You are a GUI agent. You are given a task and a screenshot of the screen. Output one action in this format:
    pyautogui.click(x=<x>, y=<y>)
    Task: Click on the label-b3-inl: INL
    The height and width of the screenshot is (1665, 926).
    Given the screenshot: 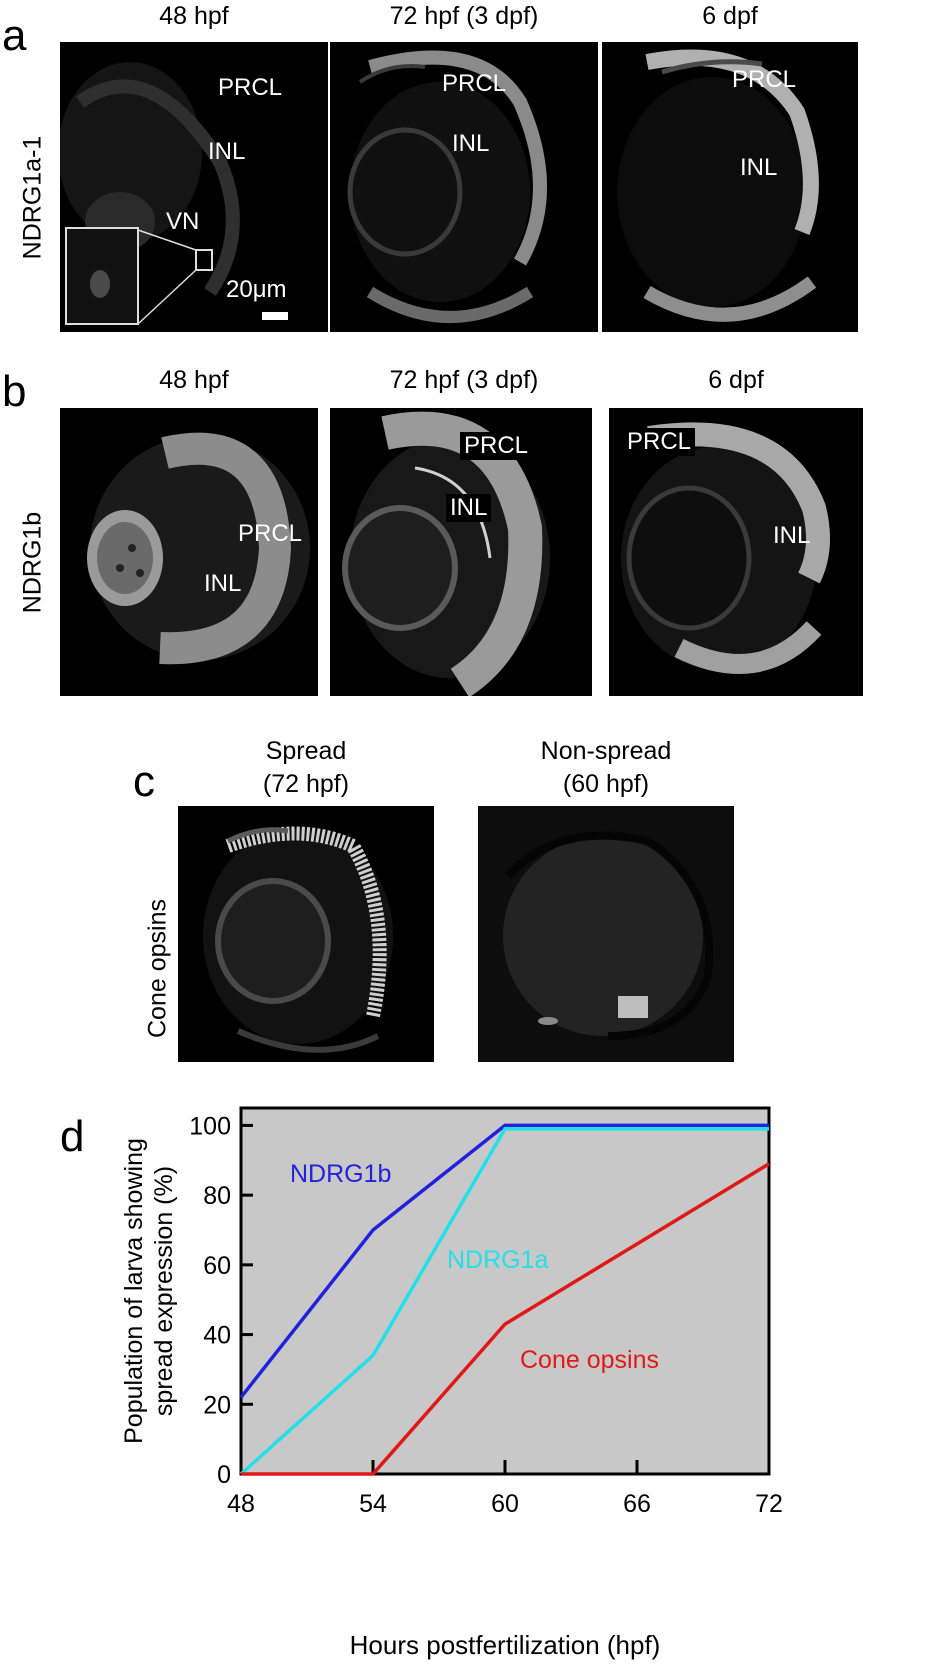 What is the action you would take?
    pyautogui.click(x=792, y=535)
    